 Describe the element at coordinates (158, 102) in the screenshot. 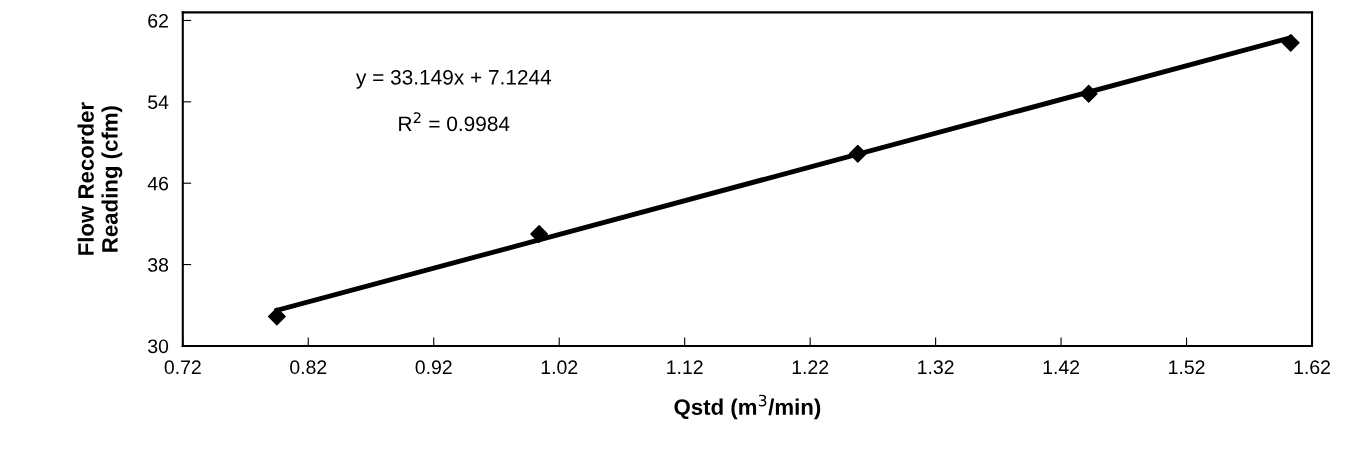

I see `y-tick-label: 54` at that location.